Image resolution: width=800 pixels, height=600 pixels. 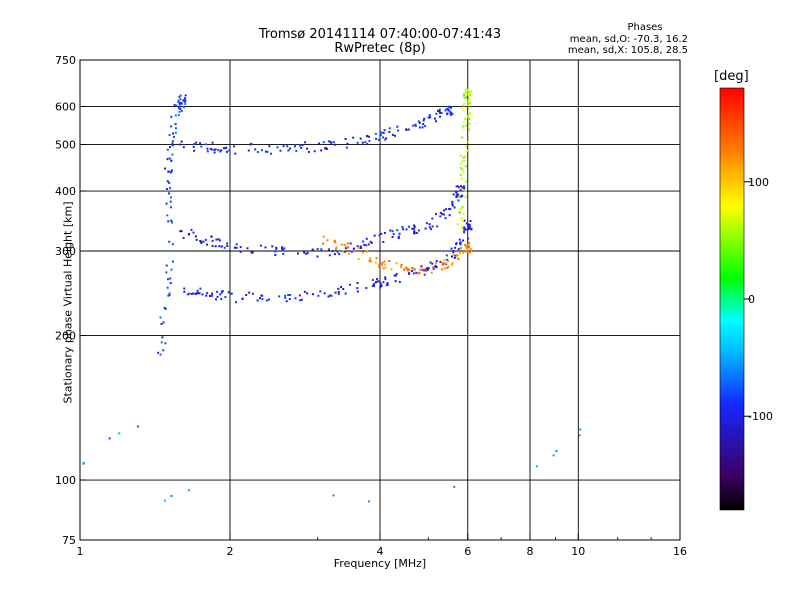 What do you see at coordinates (645, 27) in the screenshot?
I see `phases-header: Phases` at bounding box center [645, 27].